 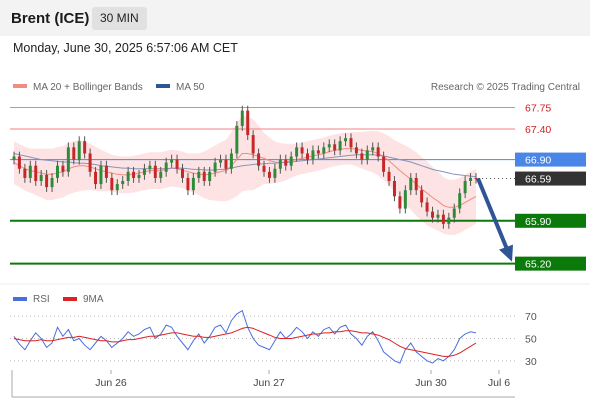 What do you see at coordinates (538, 130) in the screenshot?
I see `level-label: 67.40` at bounding box center [538, 130].